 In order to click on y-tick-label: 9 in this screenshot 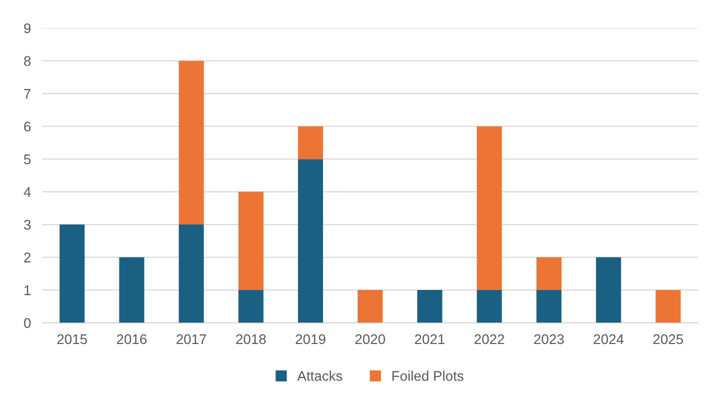, I will do `click(27, 28)`.